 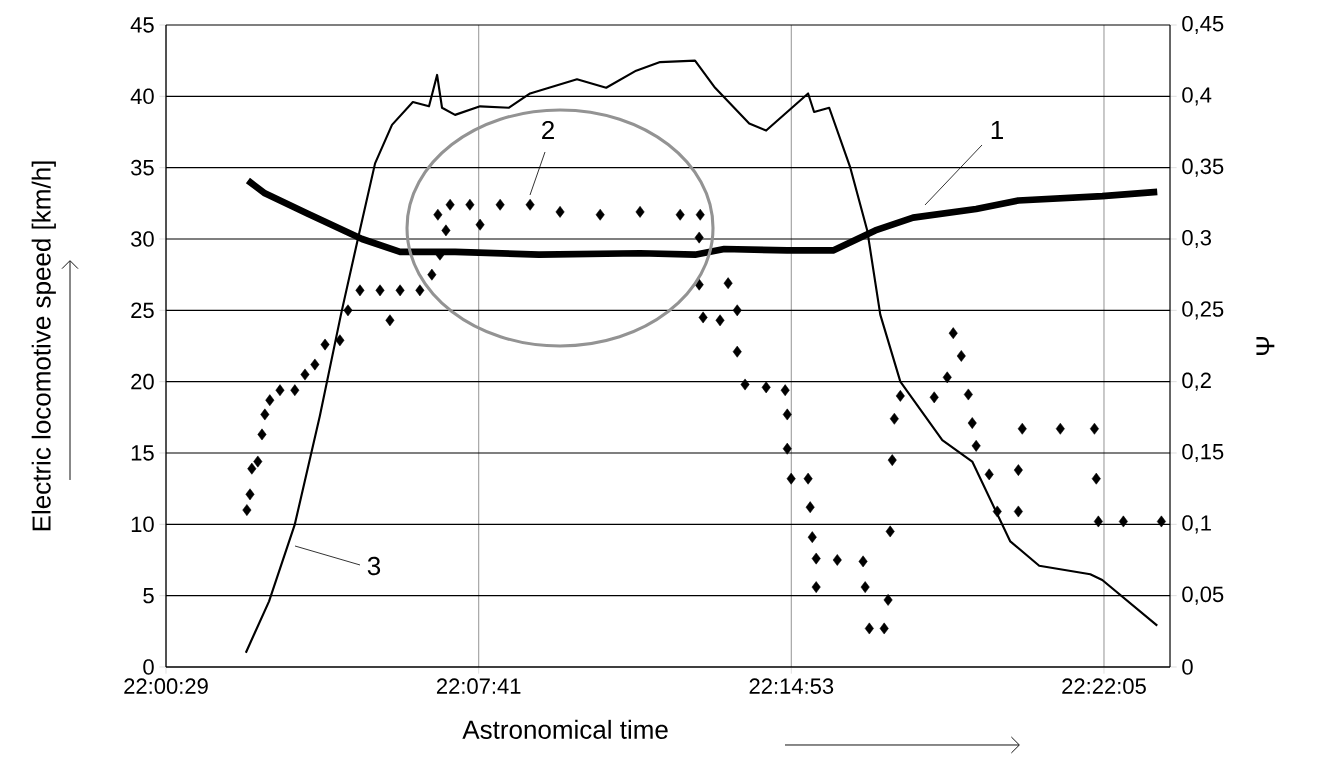 What do you see at coordinates (148, 595) in the screenshot?
I see `y-tick-label: 5` at bounding box center [148, 595].